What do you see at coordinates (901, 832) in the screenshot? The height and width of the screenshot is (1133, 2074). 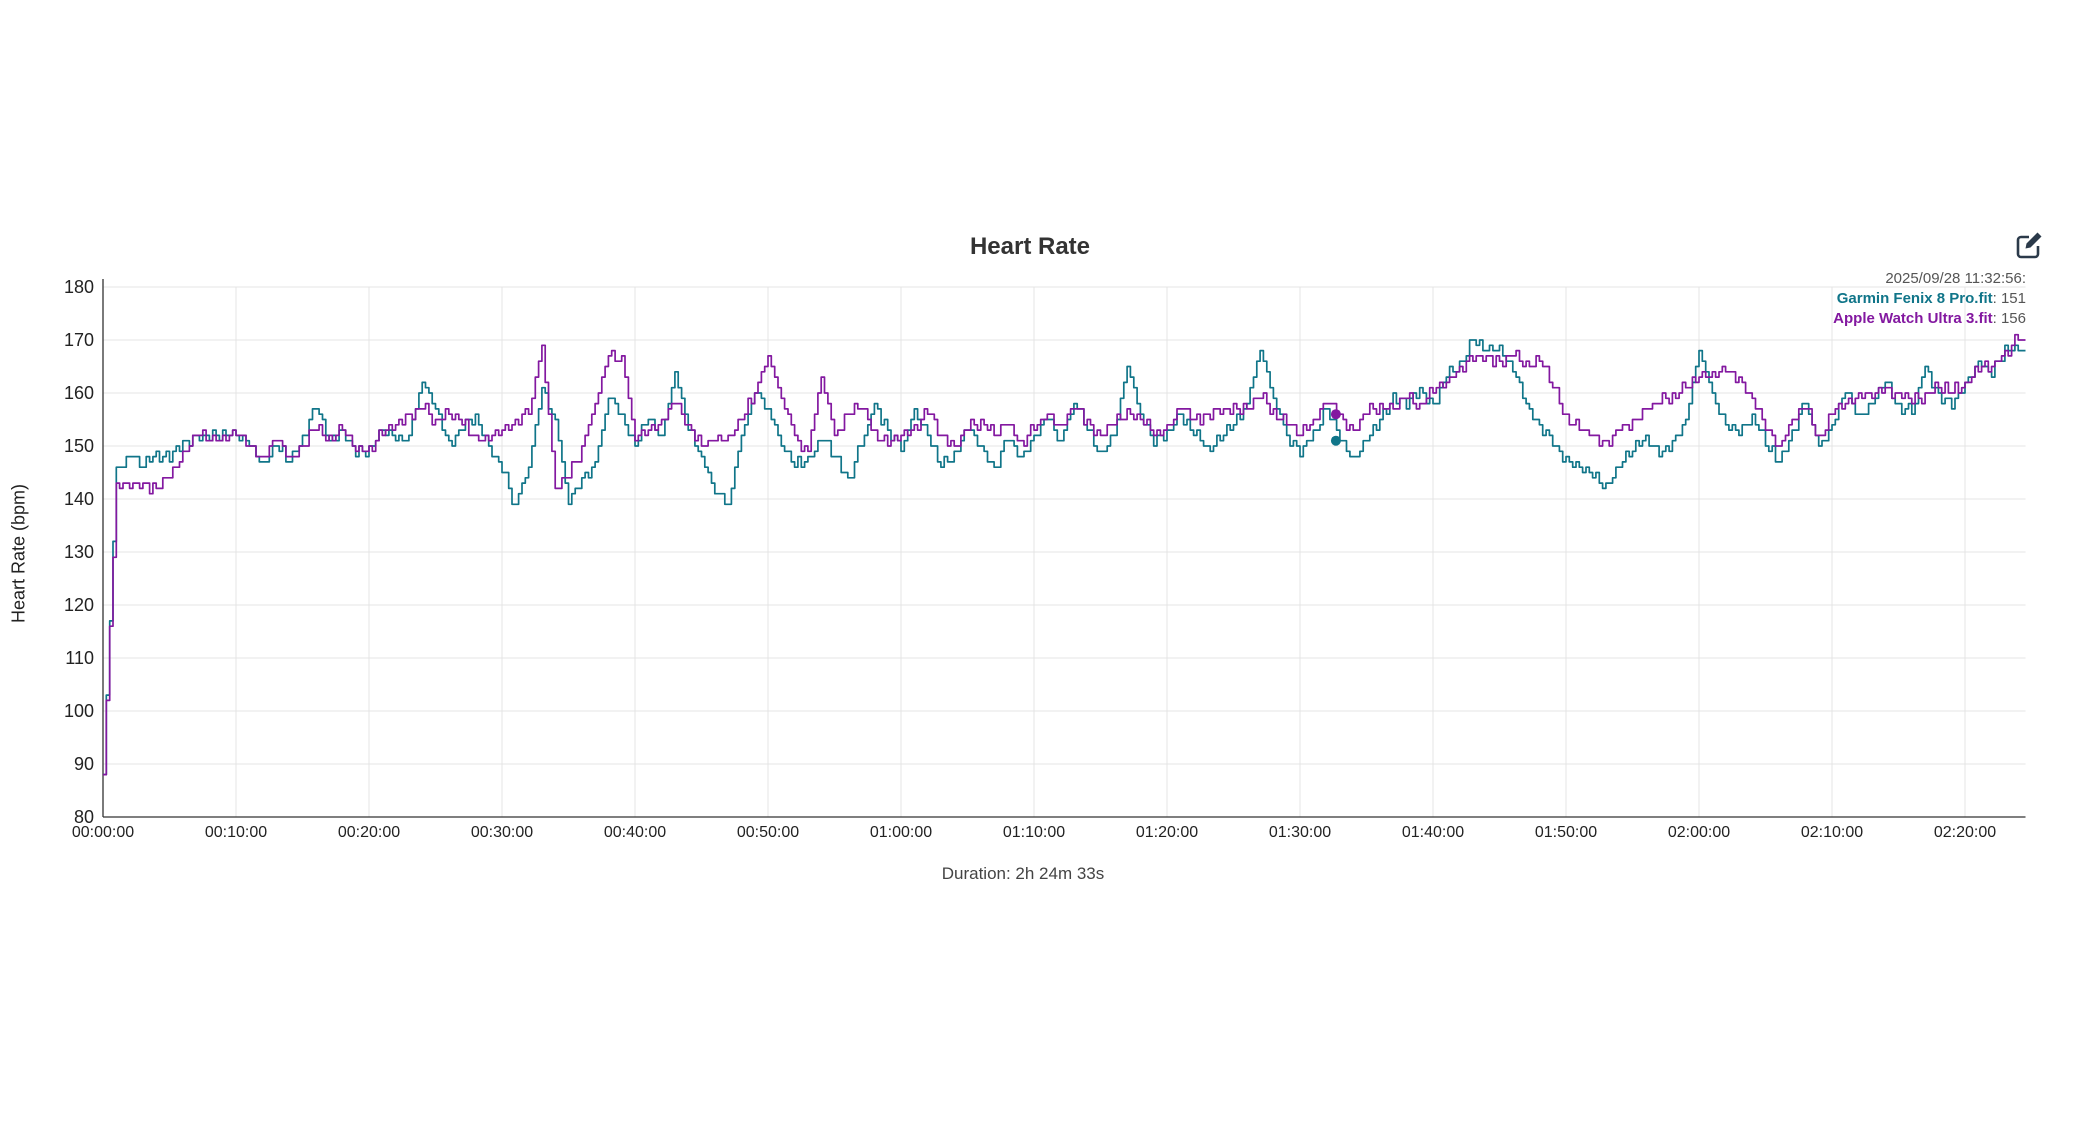 I see `x-tick-label: 01:00:00` at bounding box center [901, 832].